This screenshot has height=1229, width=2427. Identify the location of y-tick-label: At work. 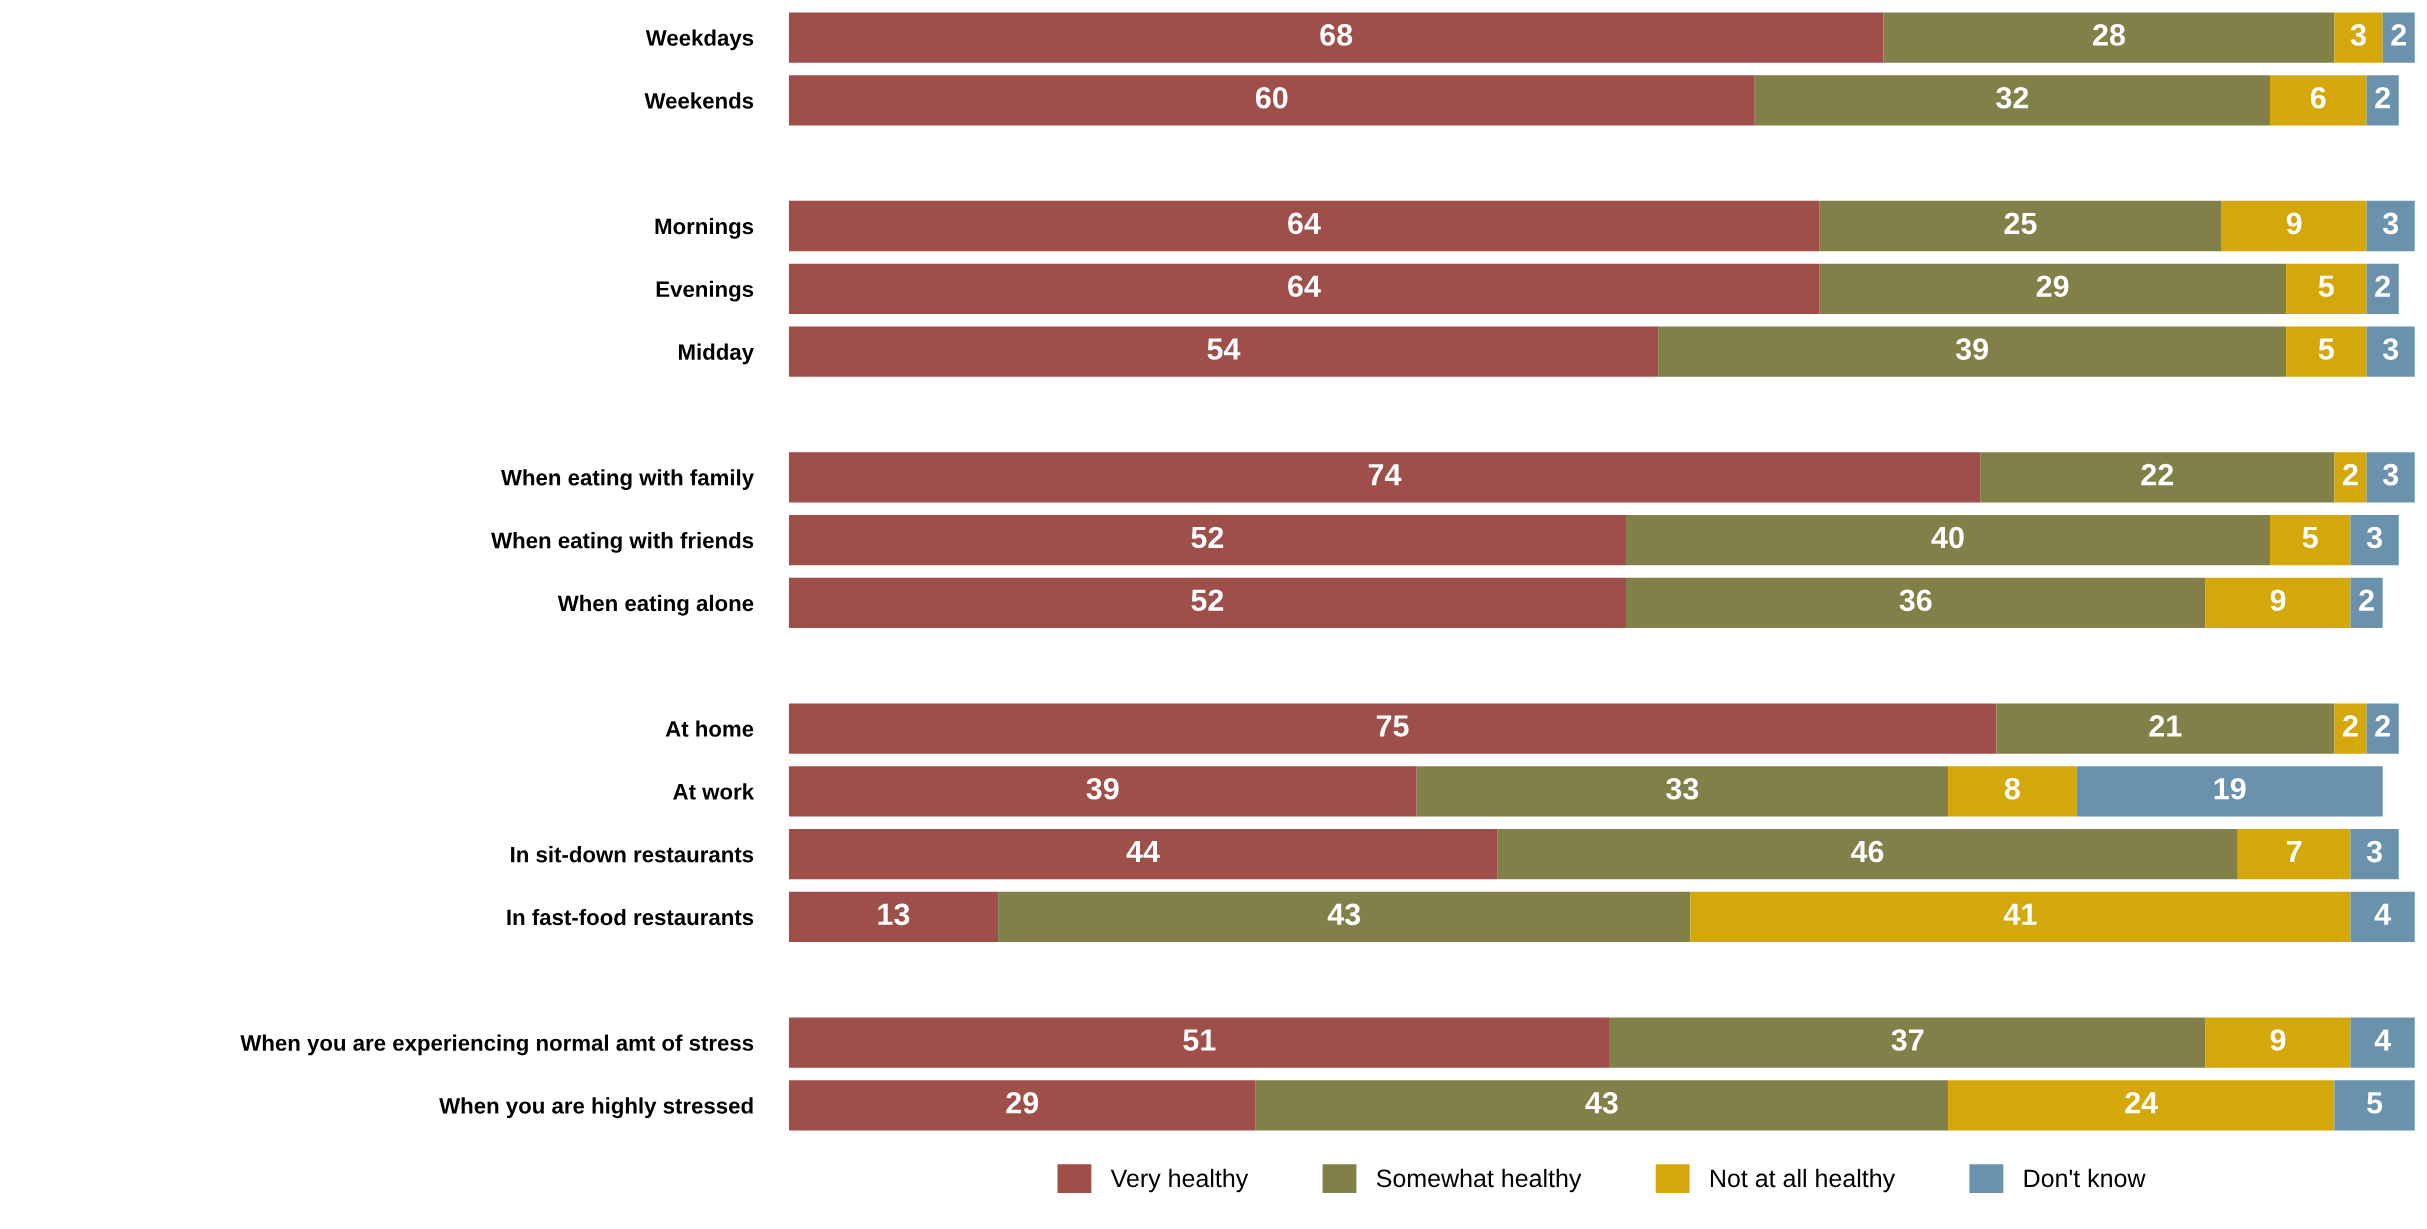
(714, 791).